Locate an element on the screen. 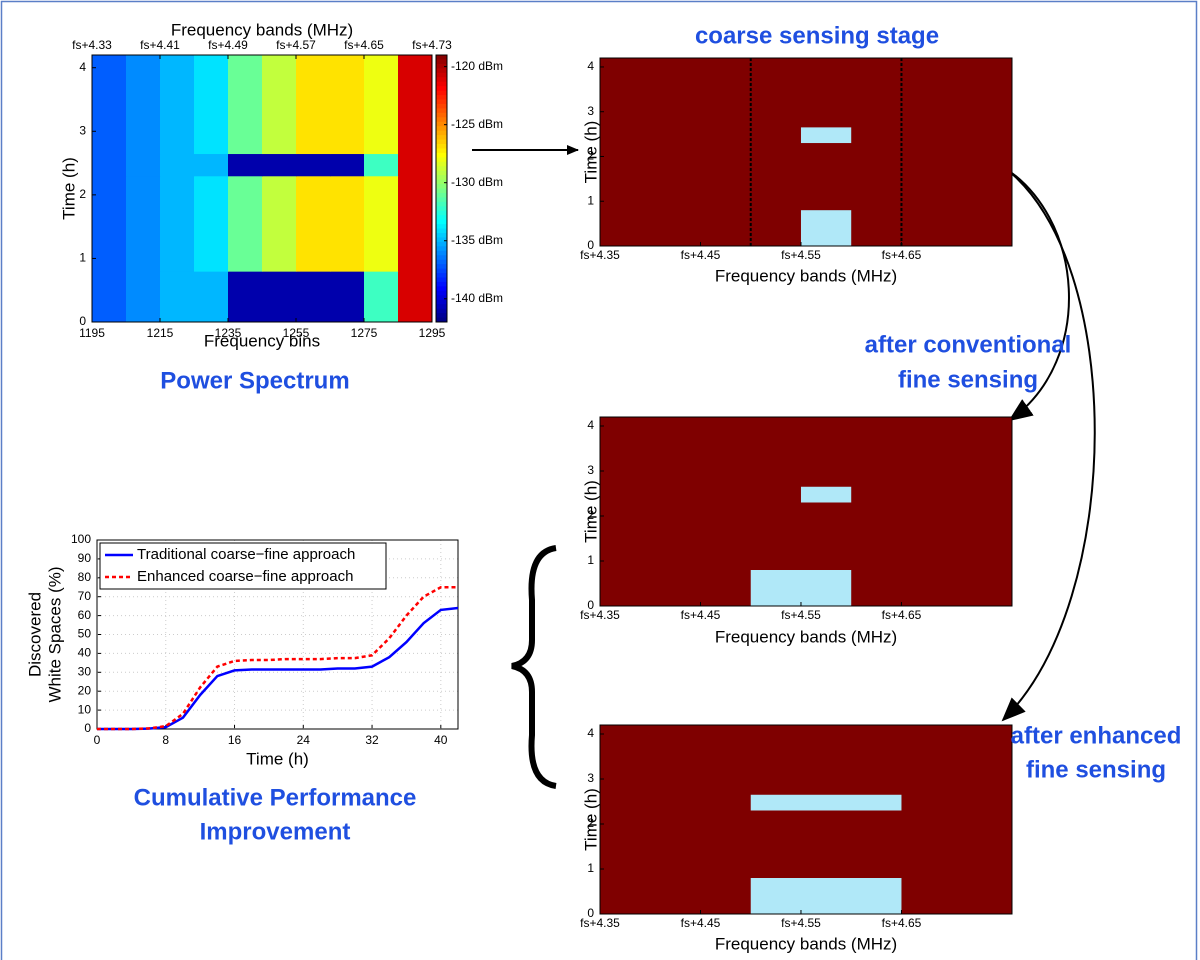  x-tick-label: 16 is located at coordinates (235, 740).